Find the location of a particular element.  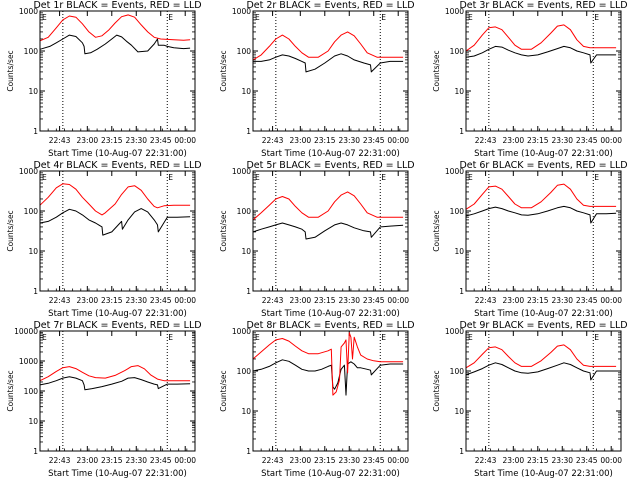

panel-9-xtick-label: 23:45 is located at coordinates (587, 460).